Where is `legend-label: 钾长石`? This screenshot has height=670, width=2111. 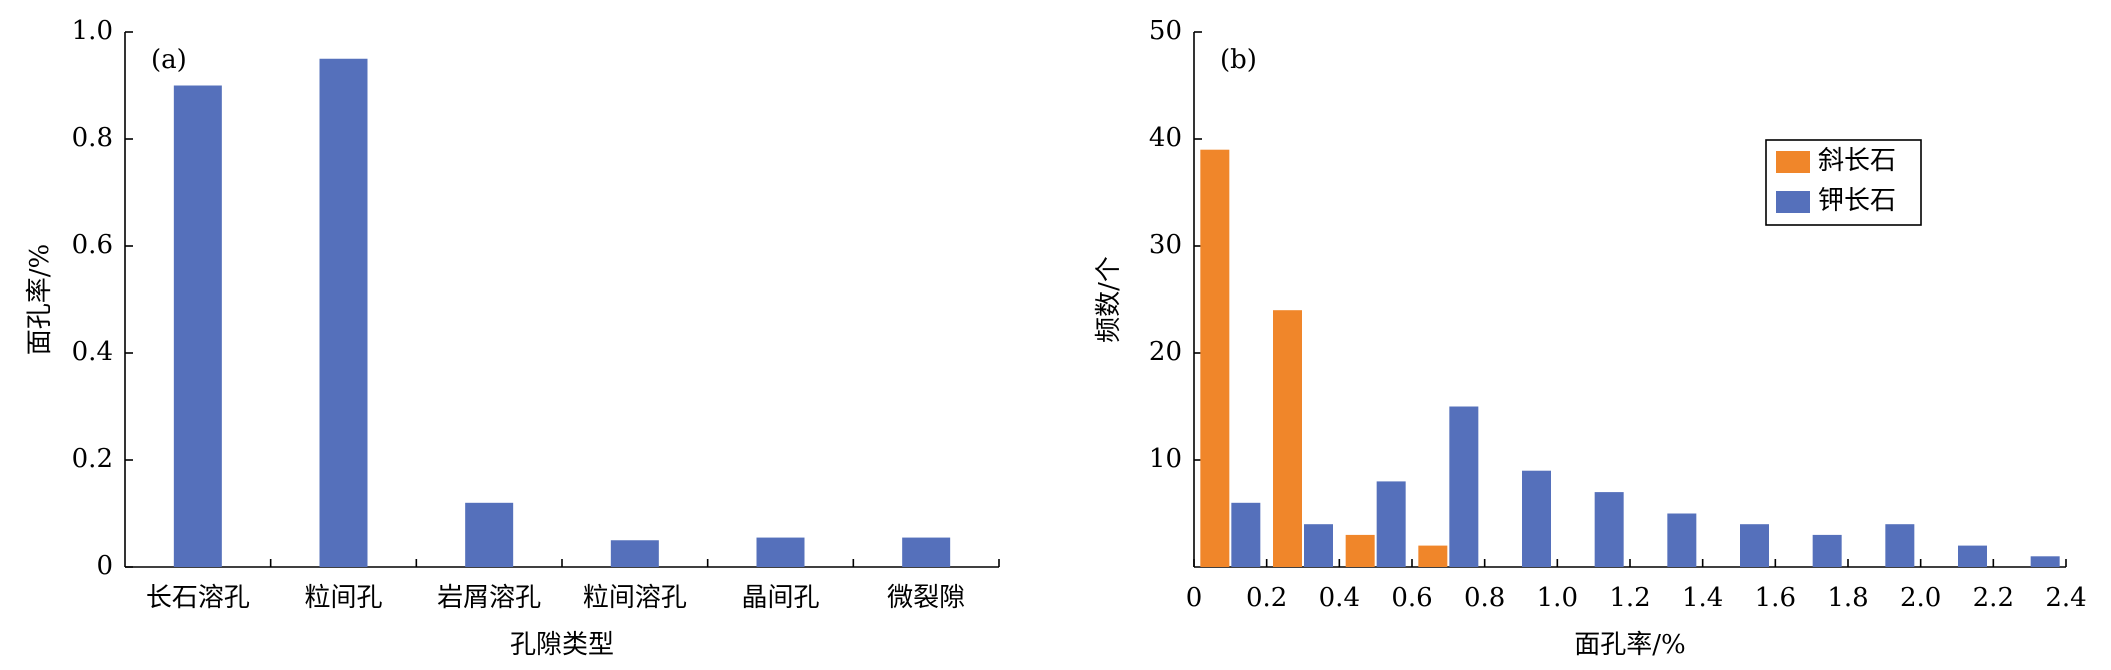 legend-label: 钾长石 is located at coordinates (1857, 201).